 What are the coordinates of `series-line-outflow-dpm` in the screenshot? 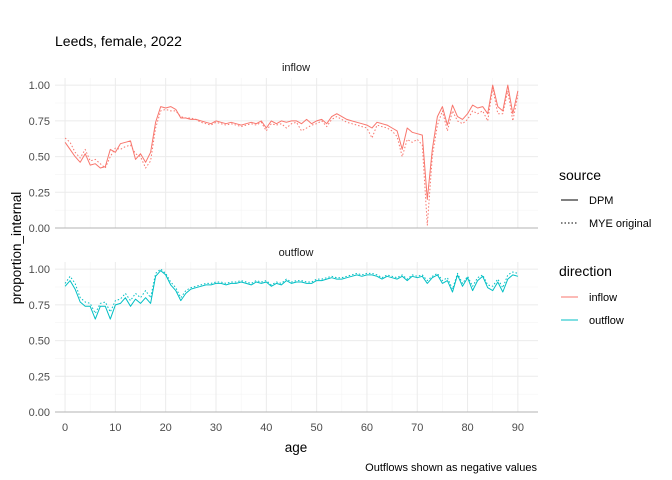 It's located at (291, 295).